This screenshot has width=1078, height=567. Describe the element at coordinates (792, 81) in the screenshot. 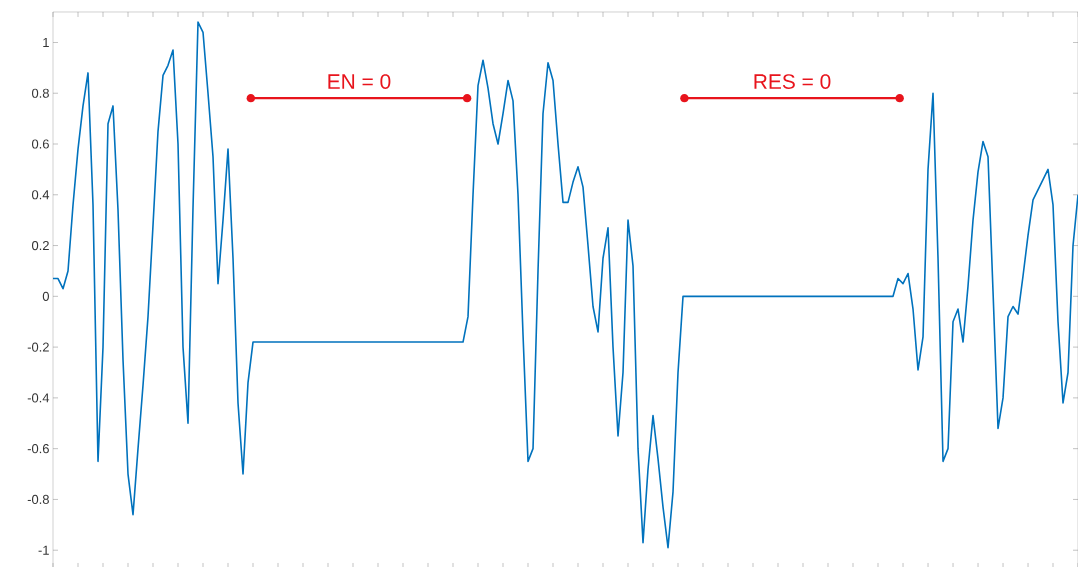

I see `annotation: RES = 0` at that location.